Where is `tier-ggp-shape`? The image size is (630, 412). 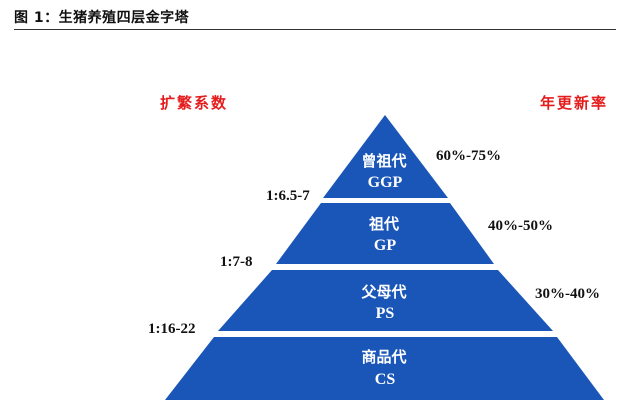 tier-ggp-shape is located at coordinates (385, 156).